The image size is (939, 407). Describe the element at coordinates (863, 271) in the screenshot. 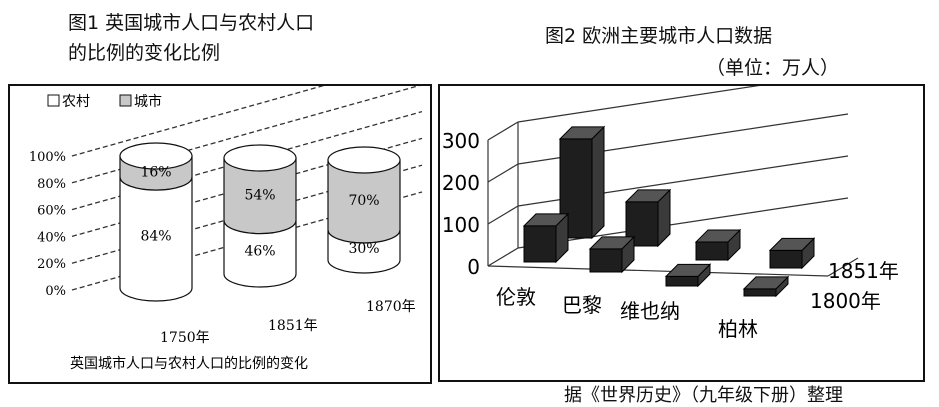

I see `fig2-series-label: 1851年` at that location.